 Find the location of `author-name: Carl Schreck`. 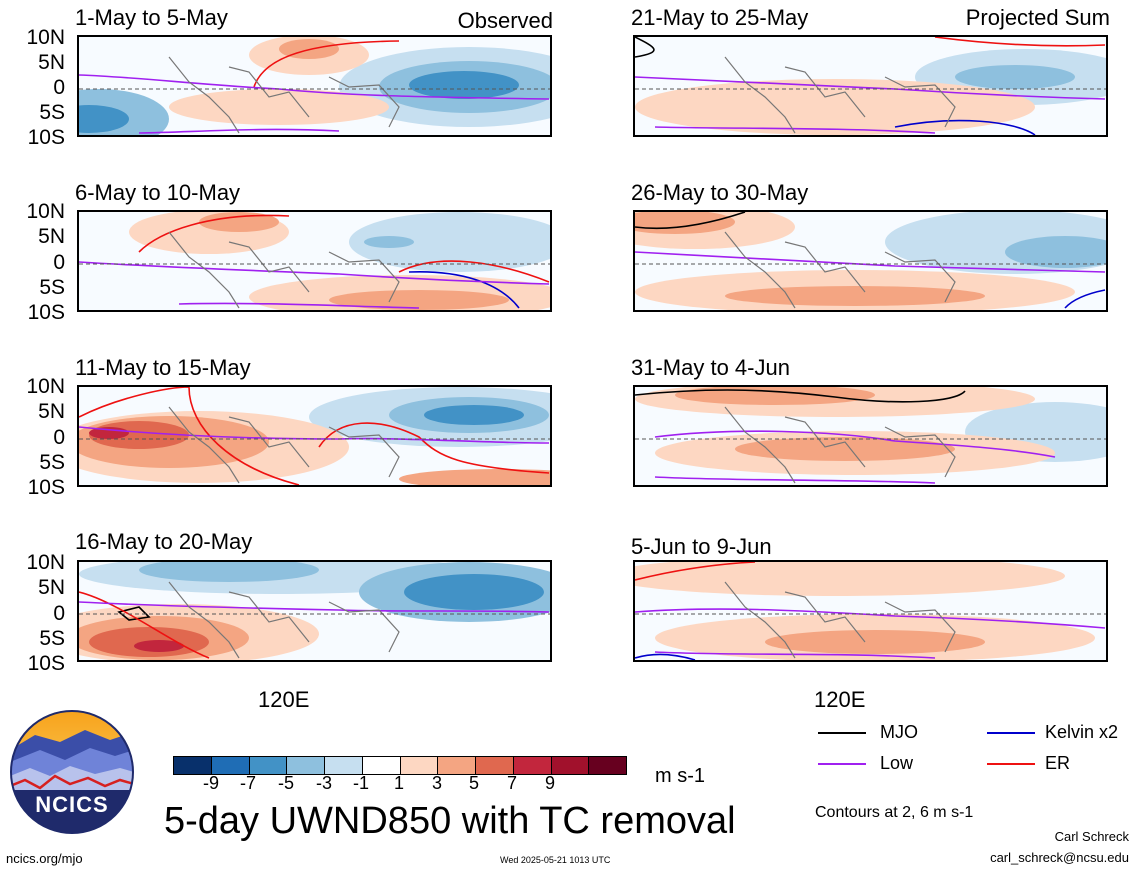

author-name: Carl Schreck is located at coordinates (1091, 836).